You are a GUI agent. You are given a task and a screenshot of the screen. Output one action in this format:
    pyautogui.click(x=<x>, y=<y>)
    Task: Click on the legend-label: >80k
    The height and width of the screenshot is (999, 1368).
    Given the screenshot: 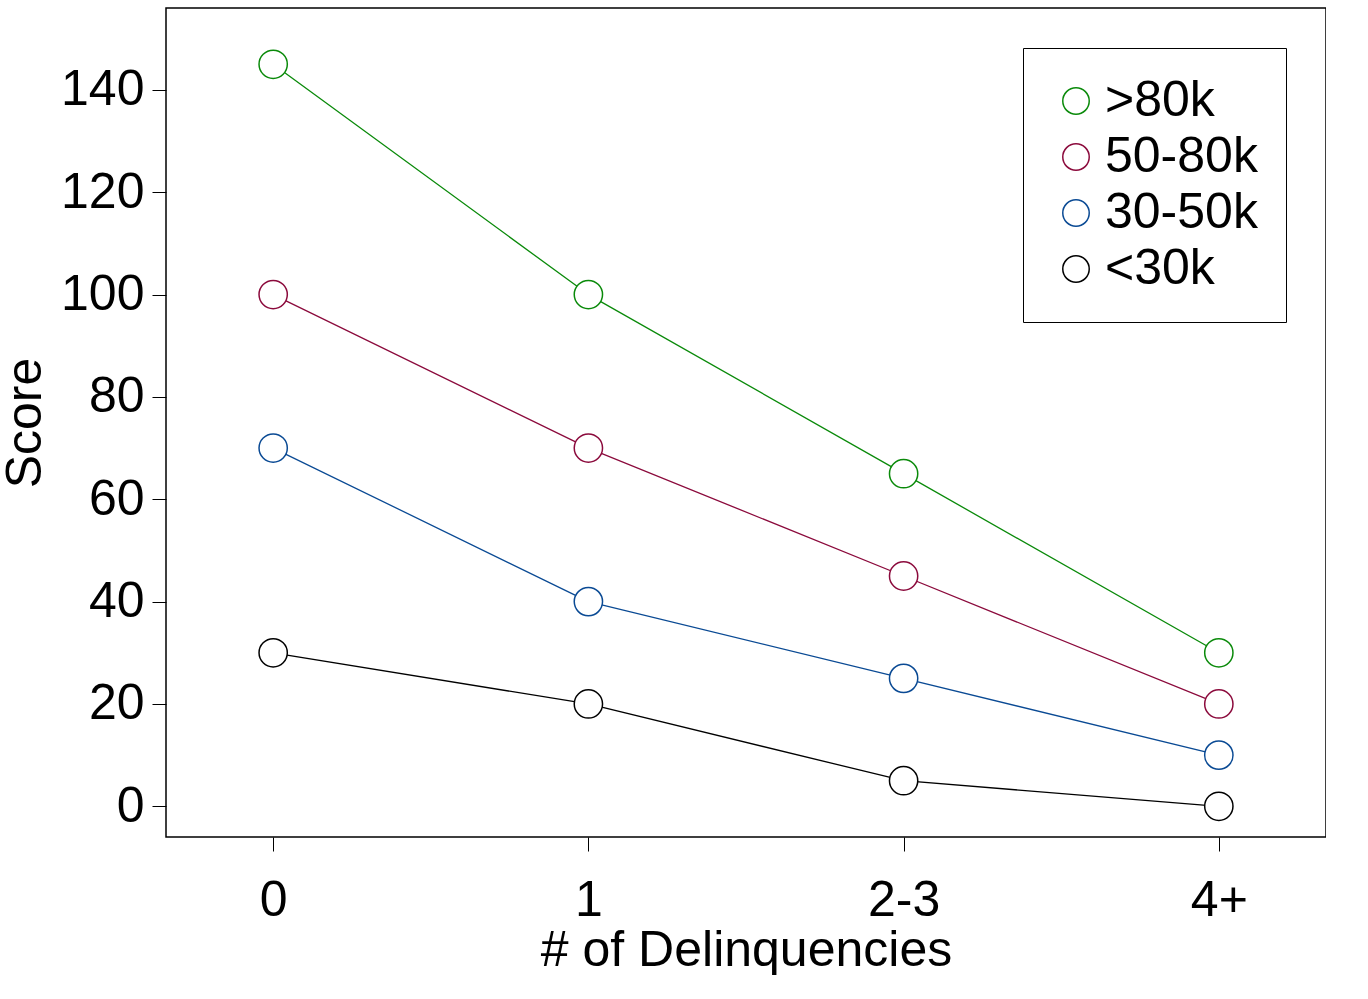 What is the action you would take?
    pyautogui.click(x=1160, y=99)
    